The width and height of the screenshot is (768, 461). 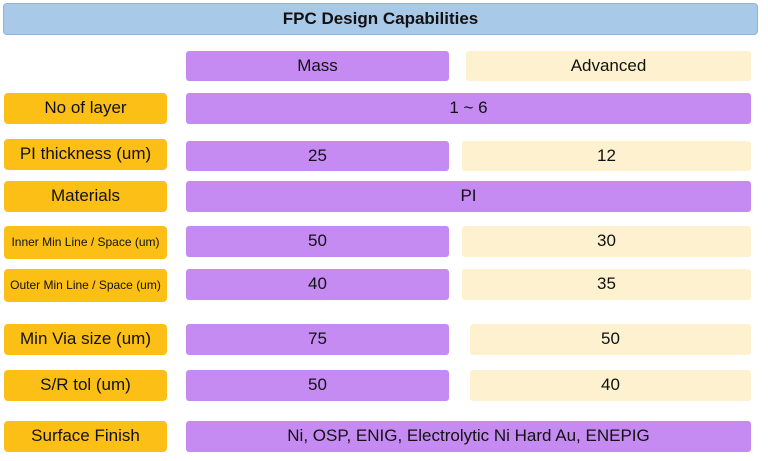 What do you see at coordinates (606, 284) in the screenshot?
I see `row-advanced-outer-min-line-space: 35` at bounding box center [606, 284].